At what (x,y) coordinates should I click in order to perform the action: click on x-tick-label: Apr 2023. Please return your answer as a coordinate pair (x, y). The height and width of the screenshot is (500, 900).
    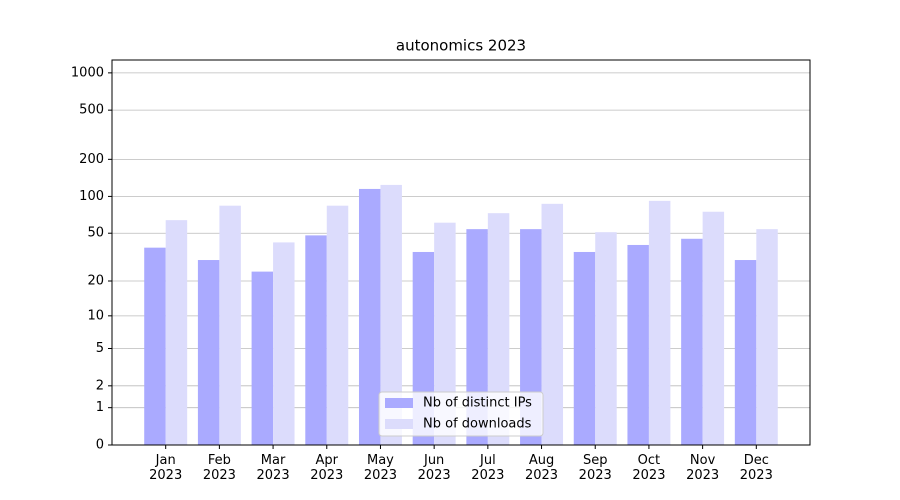
    Looking at the image, I should click on (327, 468).